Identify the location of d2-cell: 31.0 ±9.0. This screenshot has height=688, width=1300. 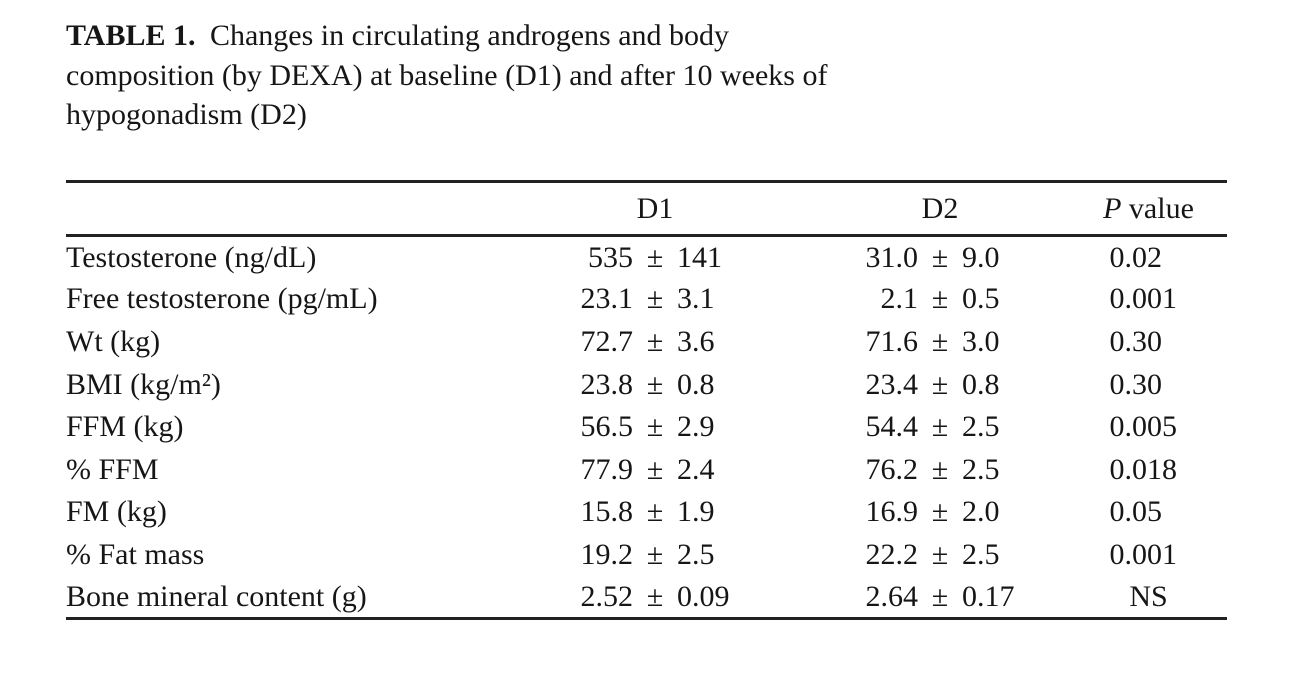
(940, 257).